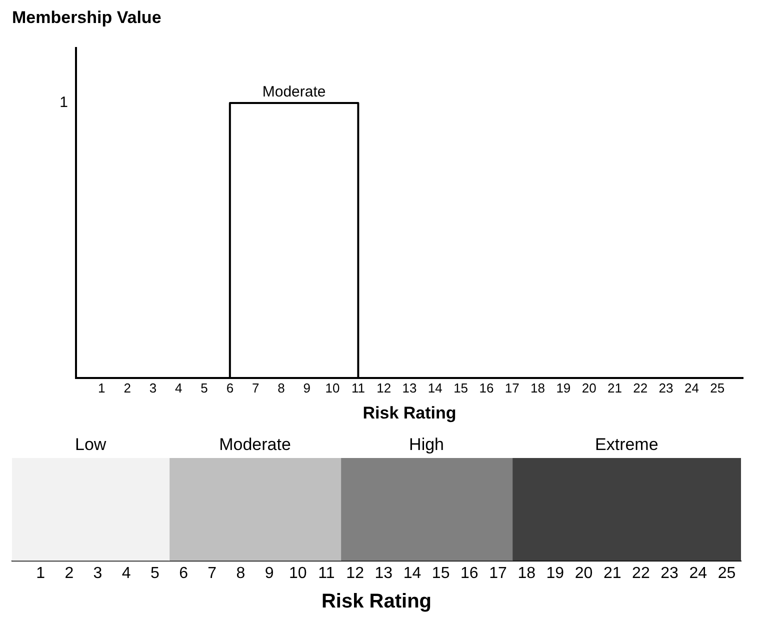  I want to click on annotation: Moderate, so click(294, 92).